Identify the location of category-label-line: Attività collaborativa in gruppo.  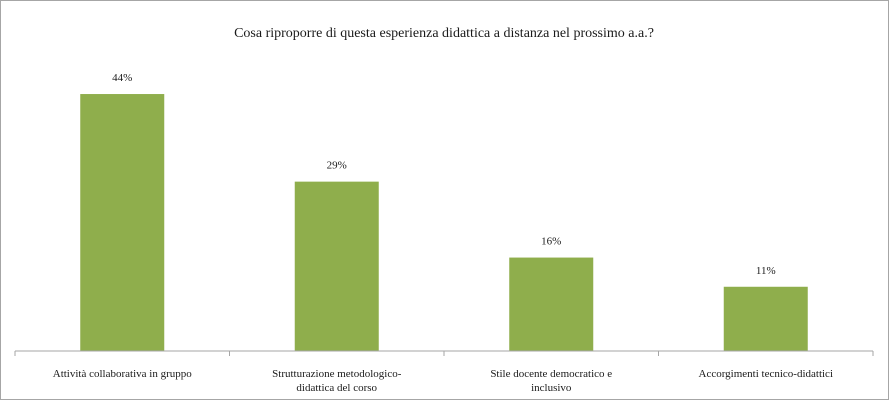
(122, 374).